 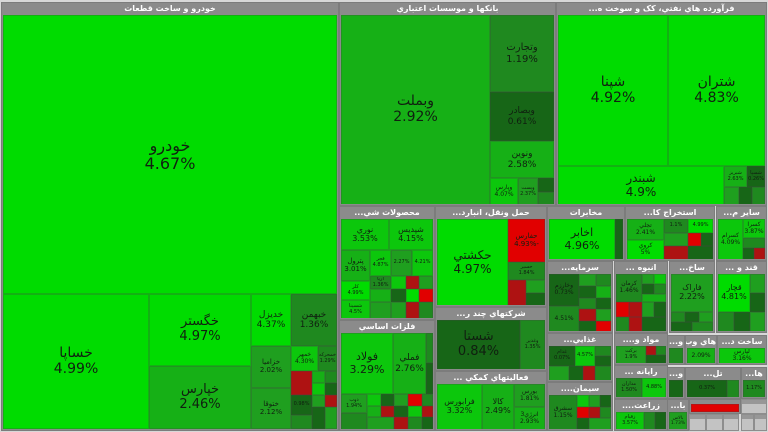 What do you see at coordinates (401, 263) in the screenshot?
I see `tile-2.27%: 2.27%` at bounding box center [401, 263].